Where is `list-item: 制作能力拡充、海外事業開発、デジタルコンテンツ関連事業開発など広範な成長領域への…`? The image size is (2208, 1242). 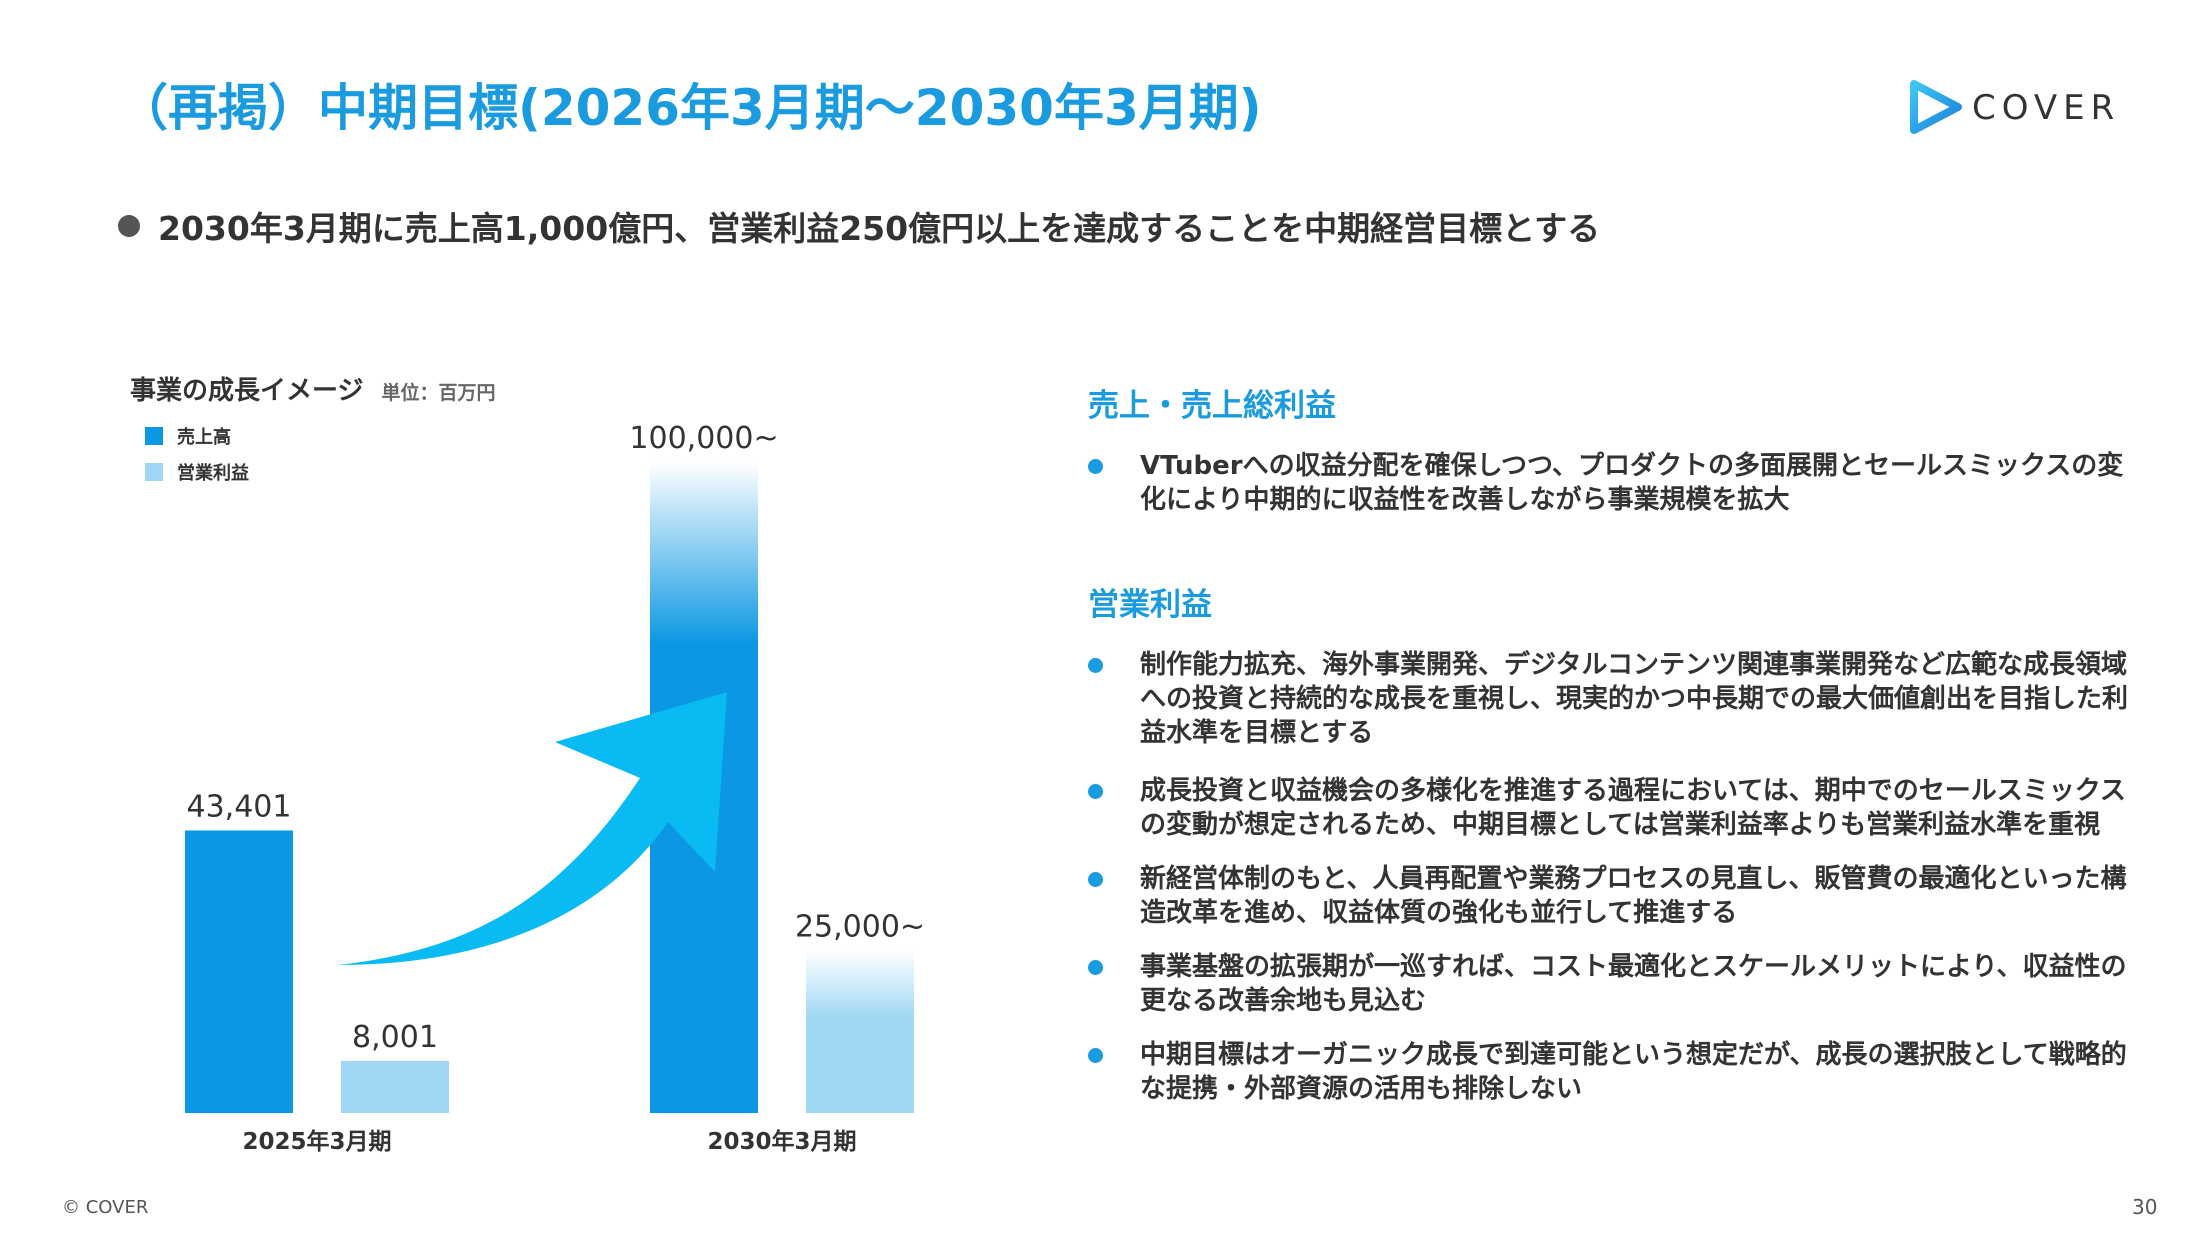
list-item: 制作能力拡充、海外事業開発、デジタルコンテンツ関連事業開発など広範な成長領域への… is located at coordinates (1608, 699).